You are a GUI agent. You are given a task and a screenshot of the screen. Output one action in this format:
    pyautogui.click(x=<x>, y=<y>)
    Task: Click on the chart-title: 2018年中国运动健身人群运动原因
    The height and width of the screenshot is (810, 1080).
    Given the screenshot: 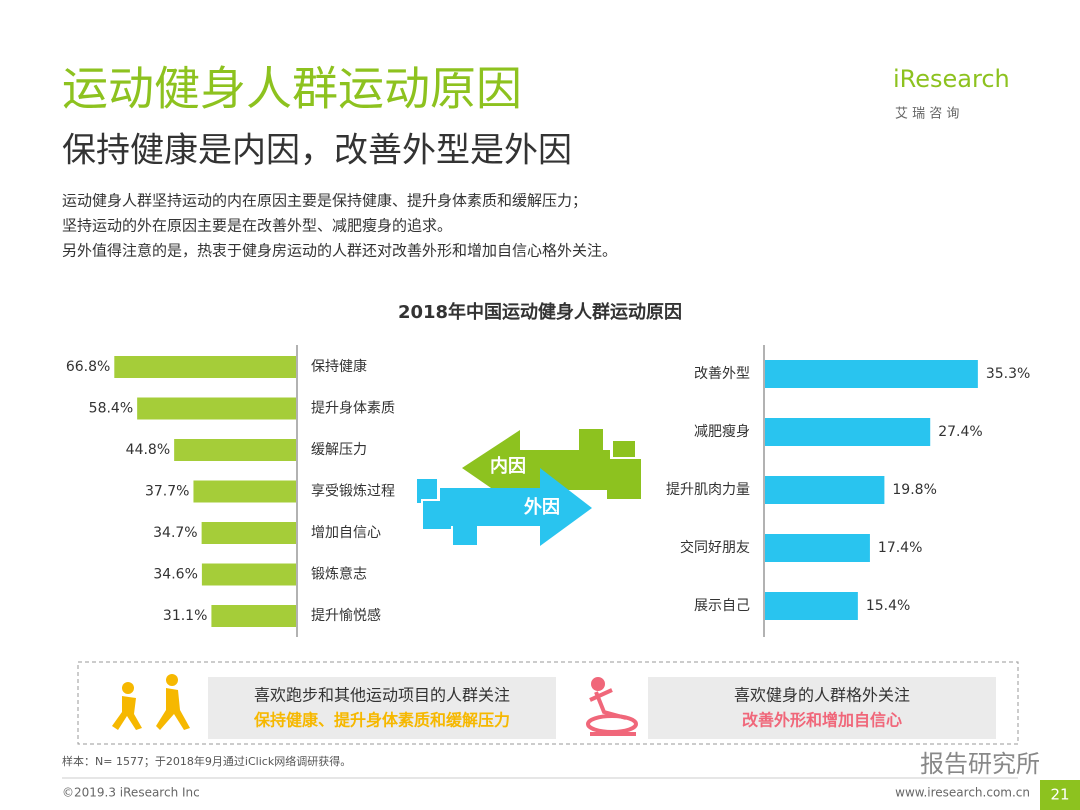 What is the action you would take?
    pyautogui.click(x=540, y=312)
    